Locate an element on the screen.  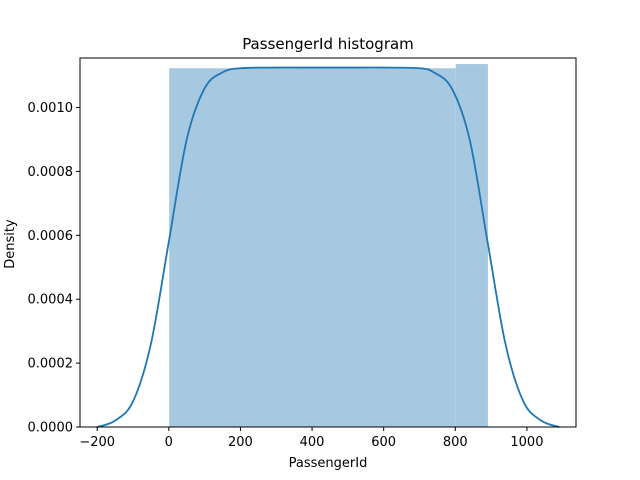
x-tick-label-2: 200 is located at coordinates (240, 442).